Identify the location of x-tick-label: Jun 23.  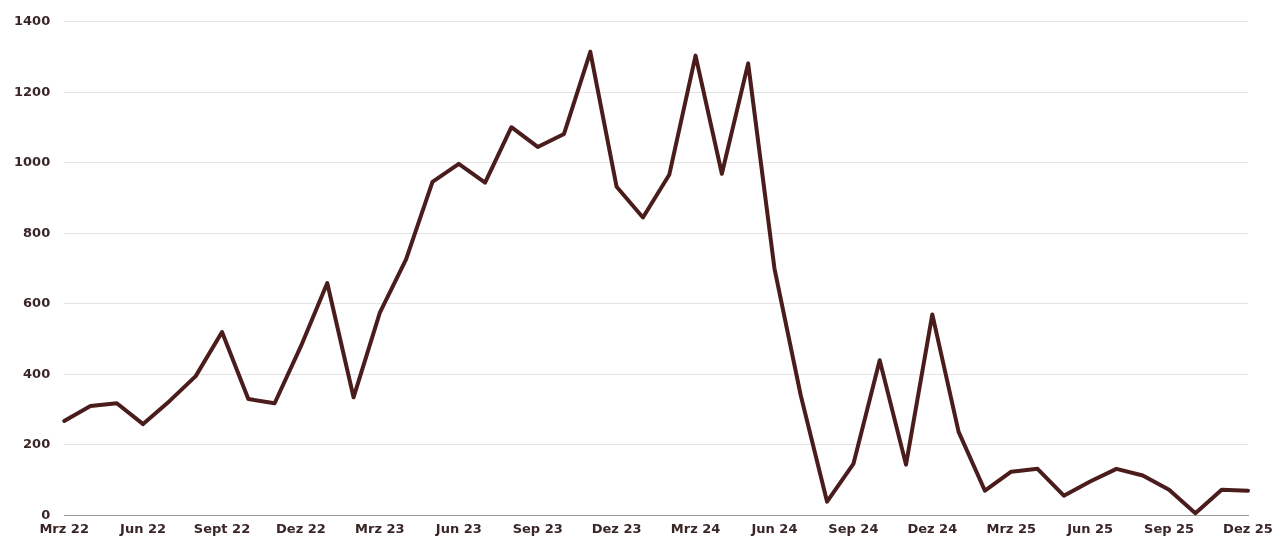
(458, 528).